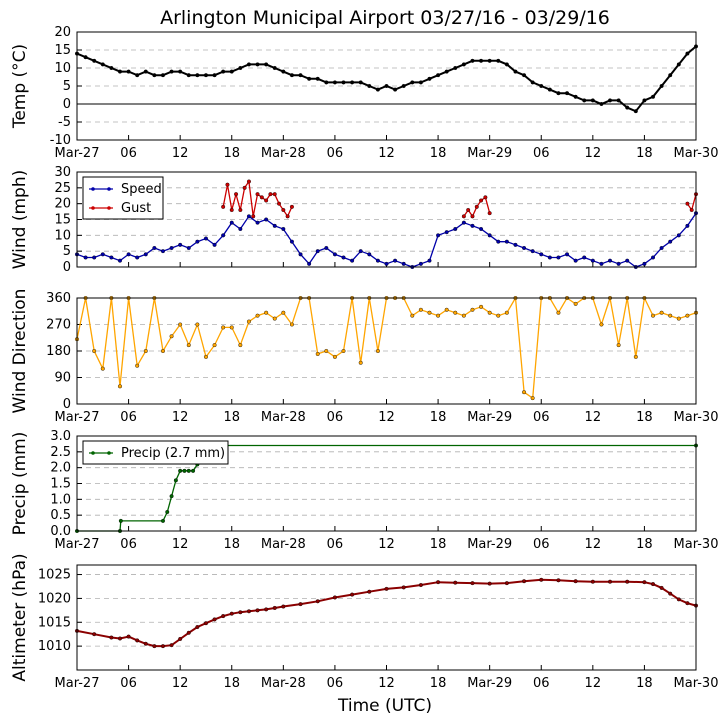 This screenshot has width=726, height=725. What do you see at coordinates (58, 351) in the screenshot?
I see `wdir-ytick-label: 180` at bounding box center [58, 351].